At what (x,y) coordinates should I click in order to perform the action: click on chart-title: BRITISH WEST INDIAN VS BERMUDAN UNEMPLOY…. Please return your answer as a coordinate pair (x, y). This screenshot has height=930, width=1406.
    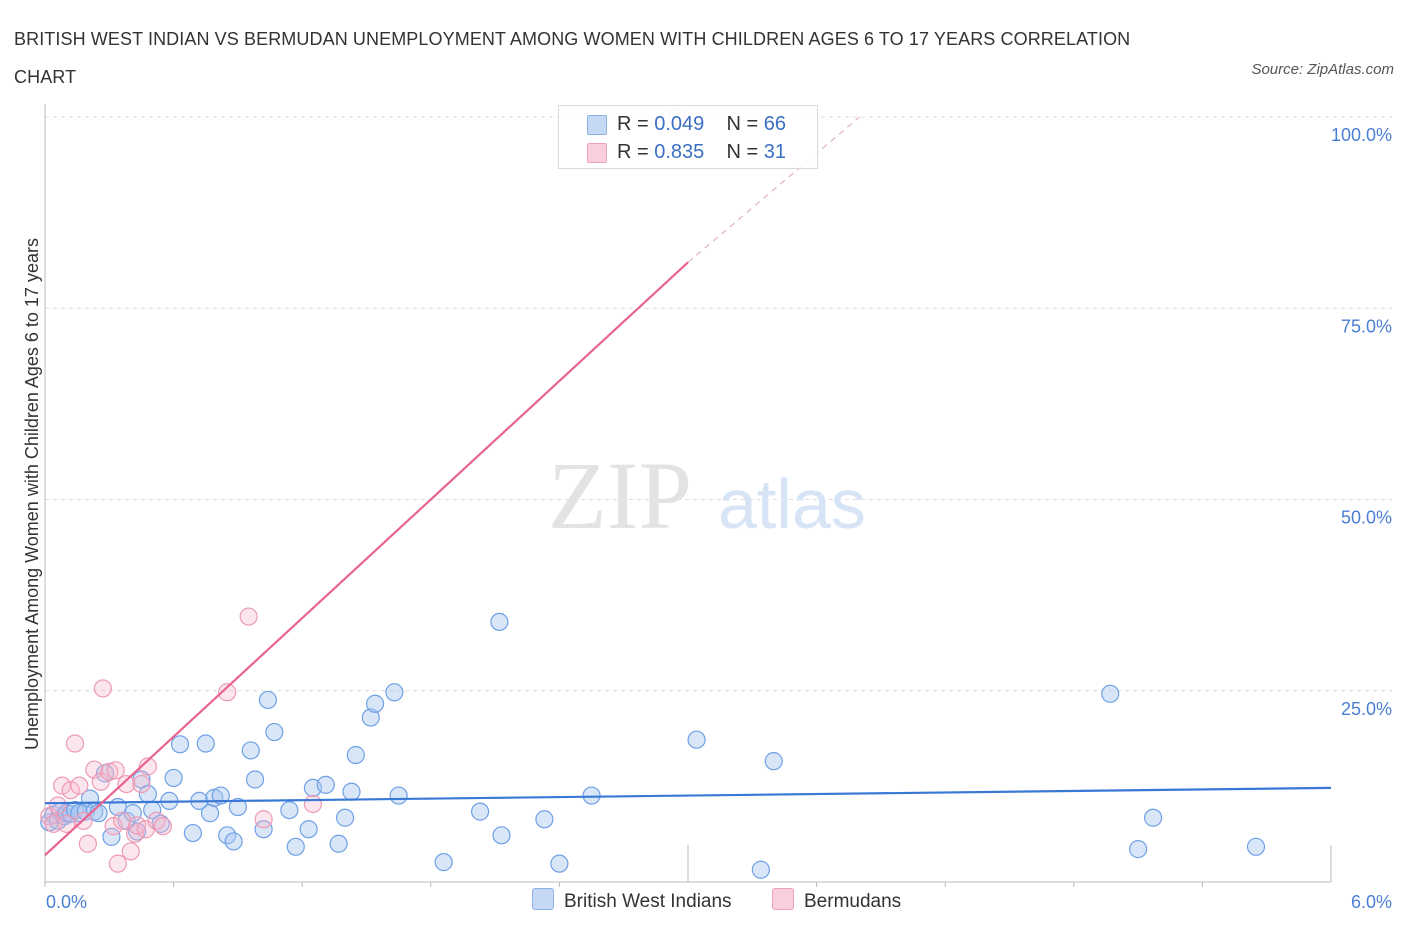
    Looking at the image, I should click on (572, 58).